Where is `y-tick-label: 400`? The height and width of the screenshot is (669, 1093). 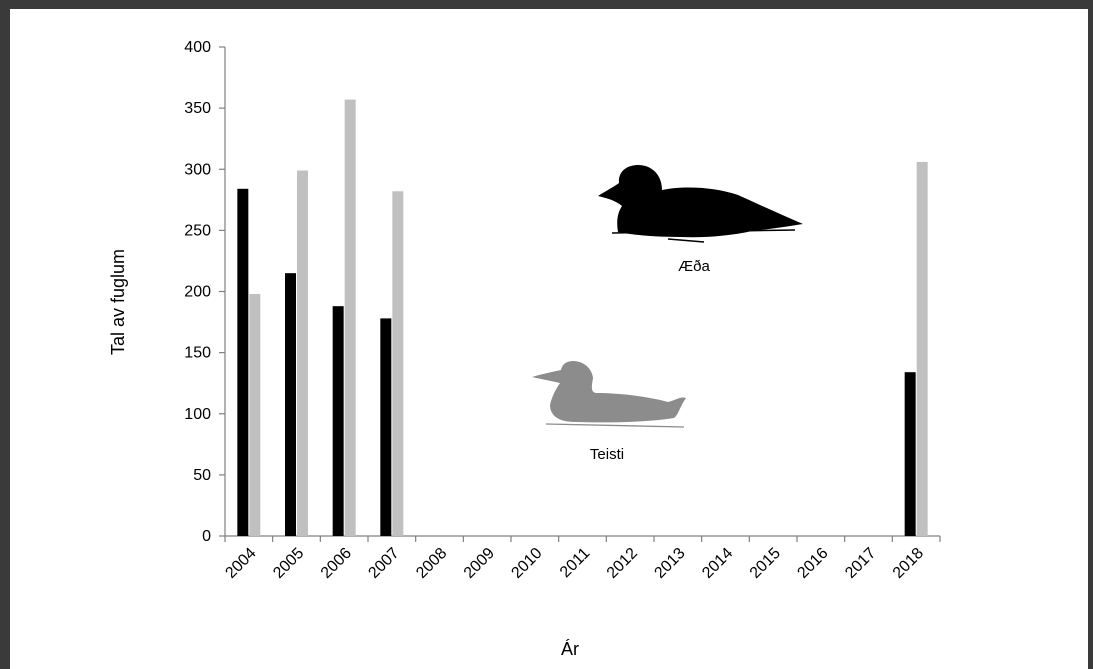
y-tick-label: 400 is located at coordinates (197, 47).